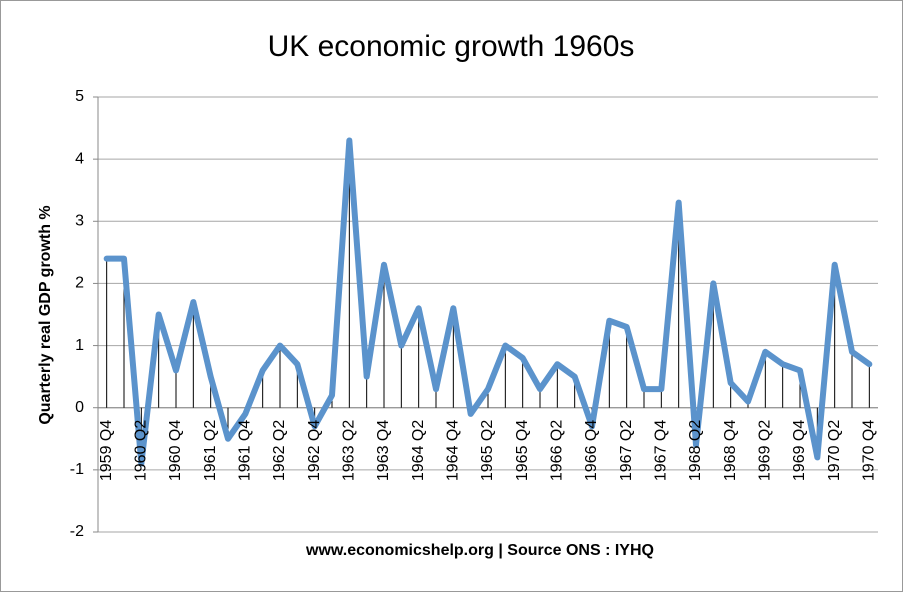 This screenshot has height=592, width=903. Describe the element at coordinates (45, 314) in the screenshot. I see `y-axis-label: Quarterly real GDP growth %` at that location.